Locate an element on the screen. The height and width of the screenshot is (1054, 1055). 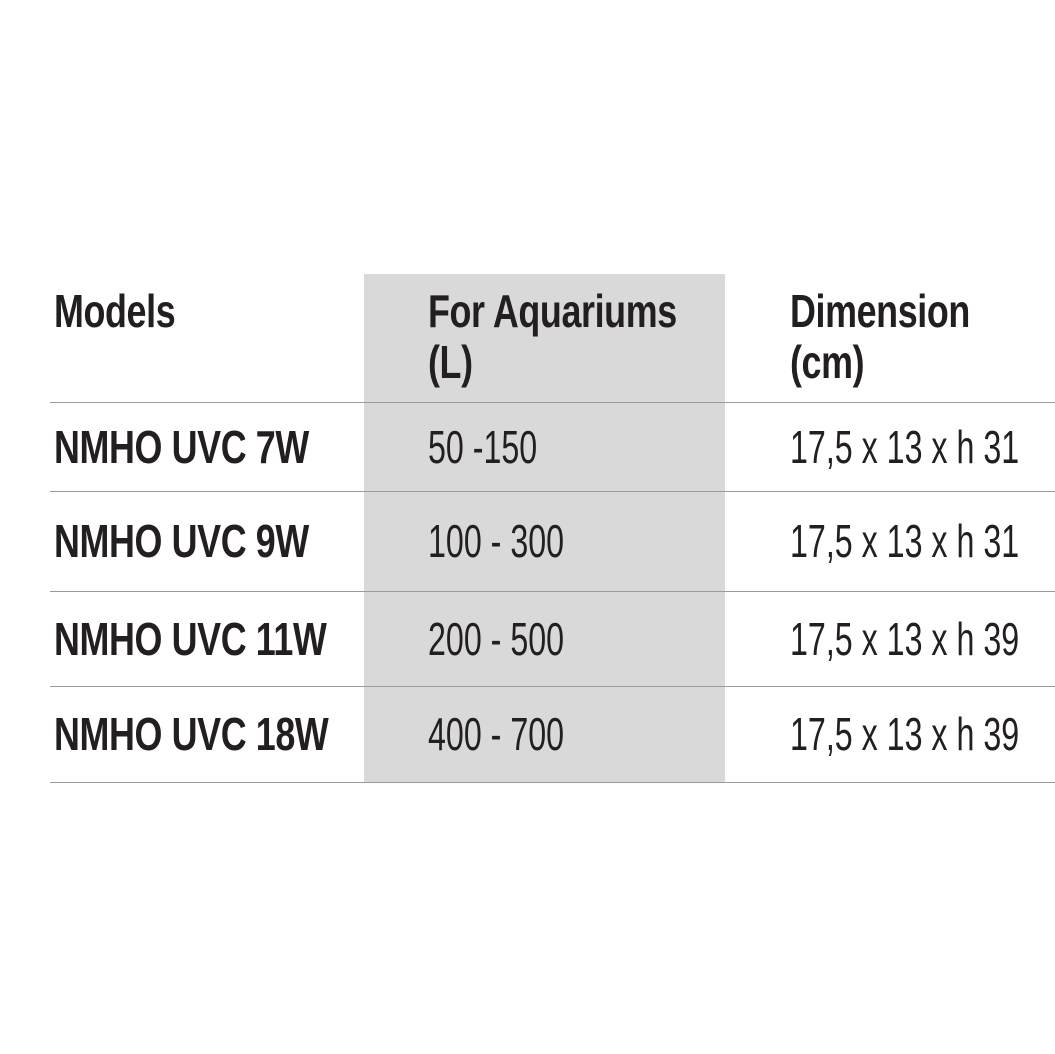
table-row-4-aquariums-cell: 400 - 700 is located at coordinates (544, 735).